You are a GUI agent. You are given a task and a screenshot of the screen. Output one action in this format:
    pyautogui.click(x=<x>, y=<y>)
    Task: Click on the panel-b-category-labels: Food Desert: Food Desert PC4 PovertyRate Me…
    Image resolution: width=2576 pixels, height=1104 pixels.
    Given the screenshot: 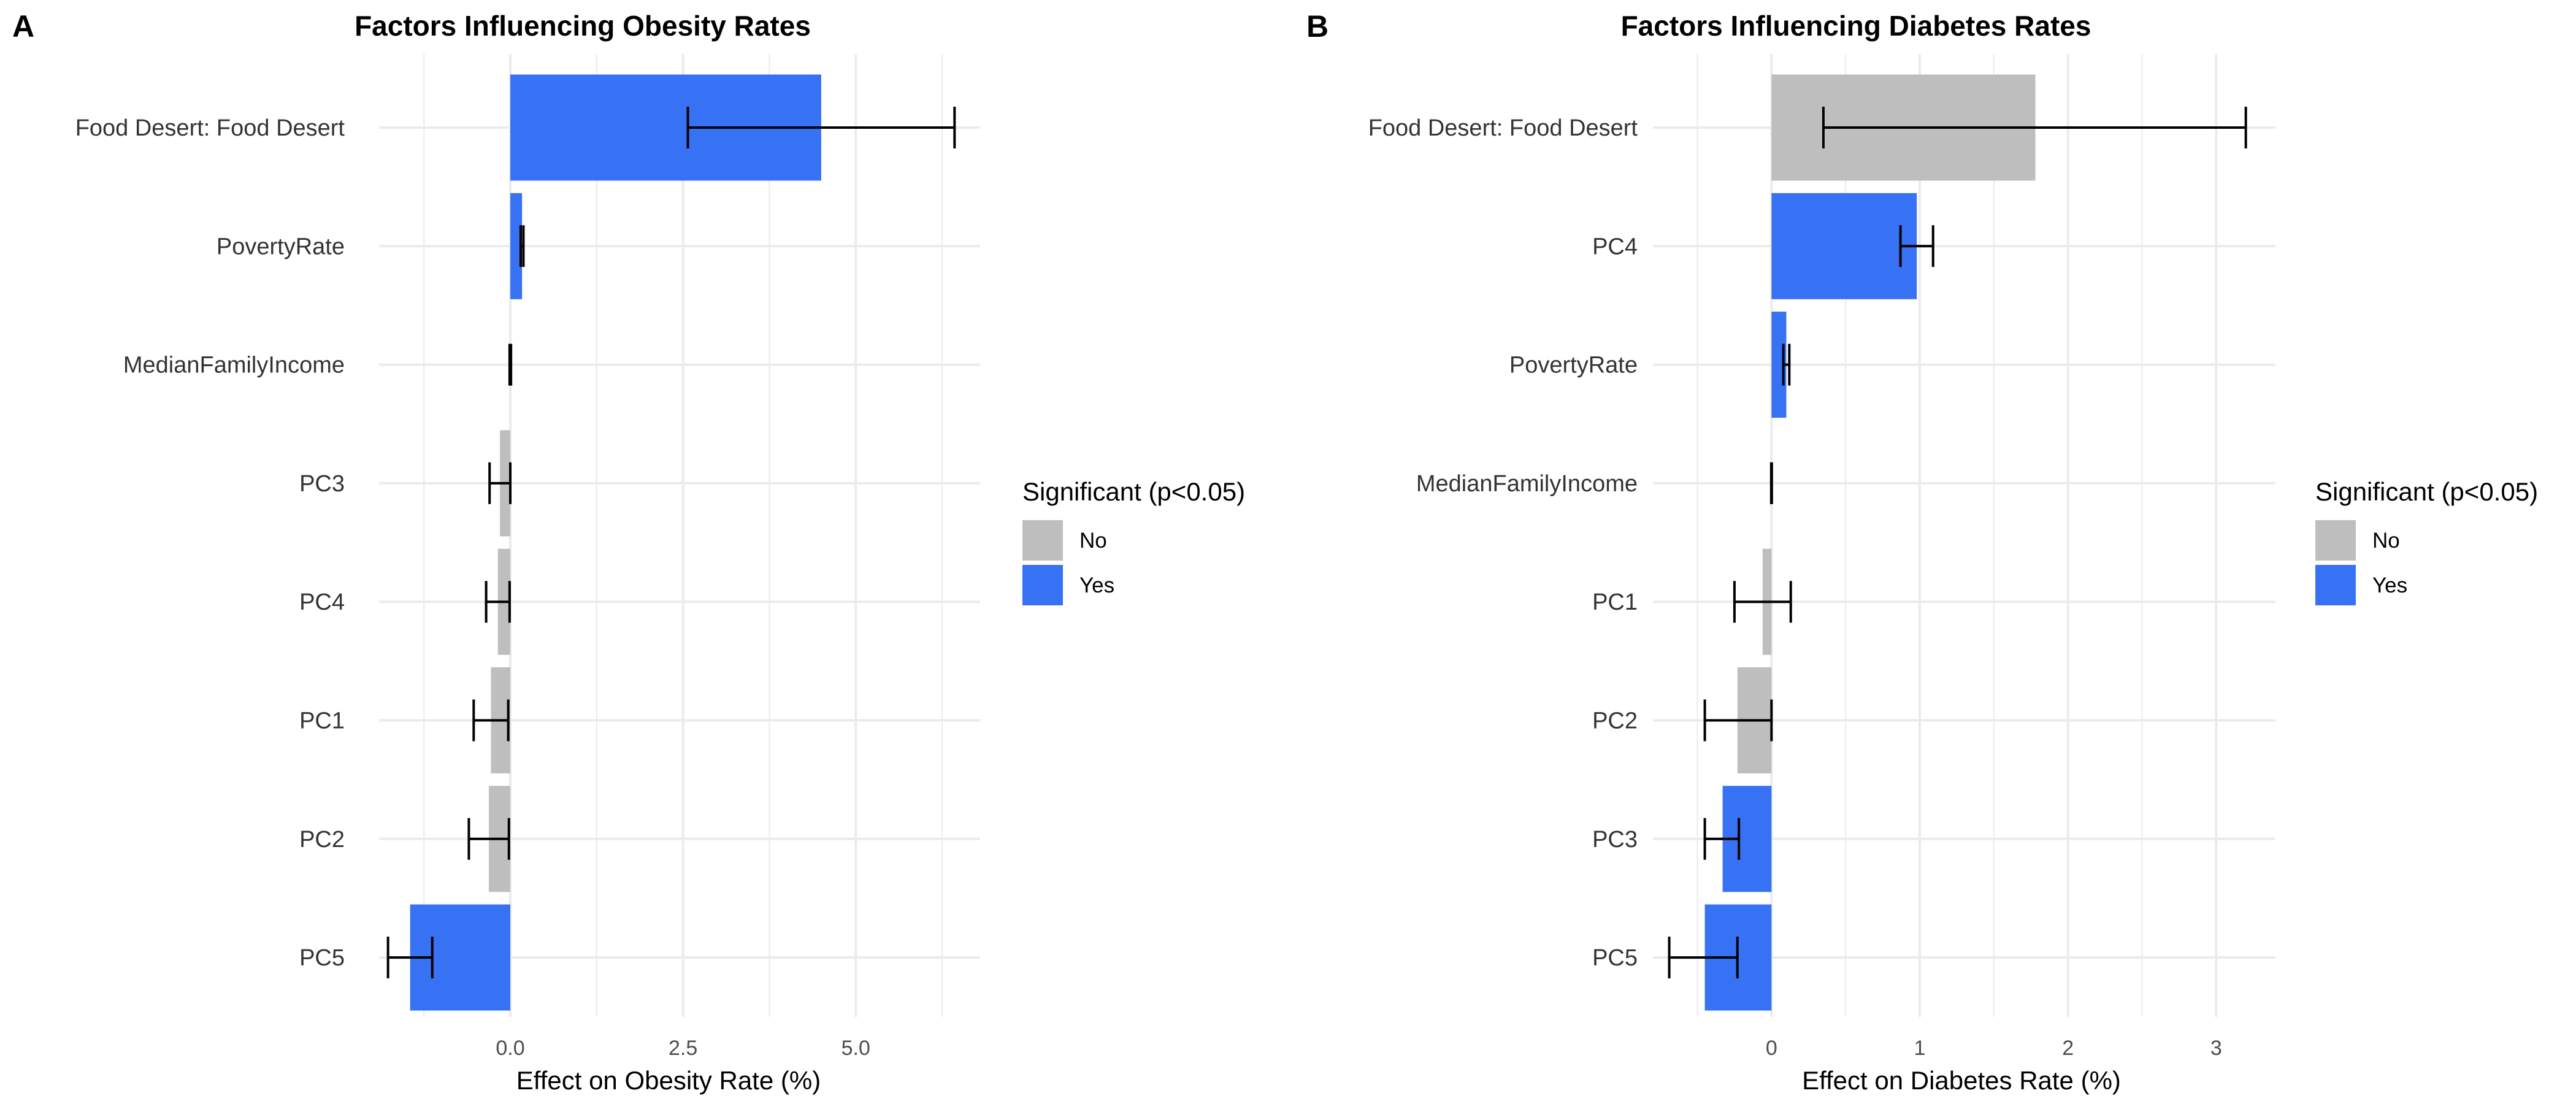 What is the action you would take?
    pyautogui.click(x=1503, y=543)
    